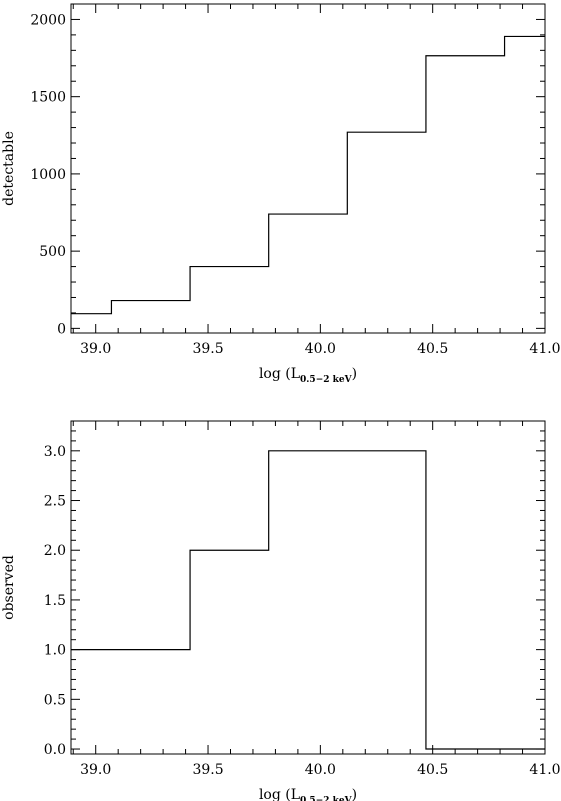 This screenshot has width=561, height=801. What do you see at coordinates (55, 502) in the screenshot?
I see `y-tick-label: 2.5` at bounding box center [55, 502].